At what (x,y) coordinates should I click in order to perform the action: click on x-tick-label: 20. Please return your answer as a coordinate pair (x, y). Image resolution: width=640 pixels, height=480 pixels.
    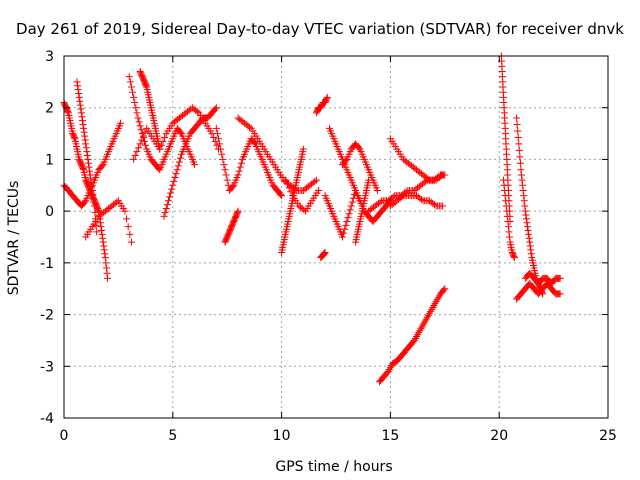
    Looking at the image, I should click on (499, 436).